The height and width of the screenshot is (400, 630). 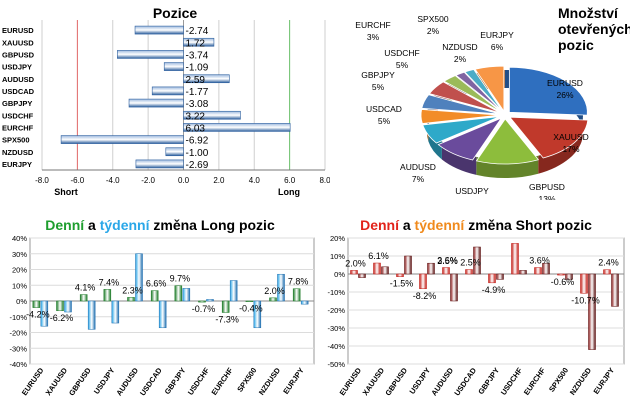 What do you see at coordinates (204, 309) in the screenshot?
I see `data-label: -0.7%` at bounding box center [204, 309].